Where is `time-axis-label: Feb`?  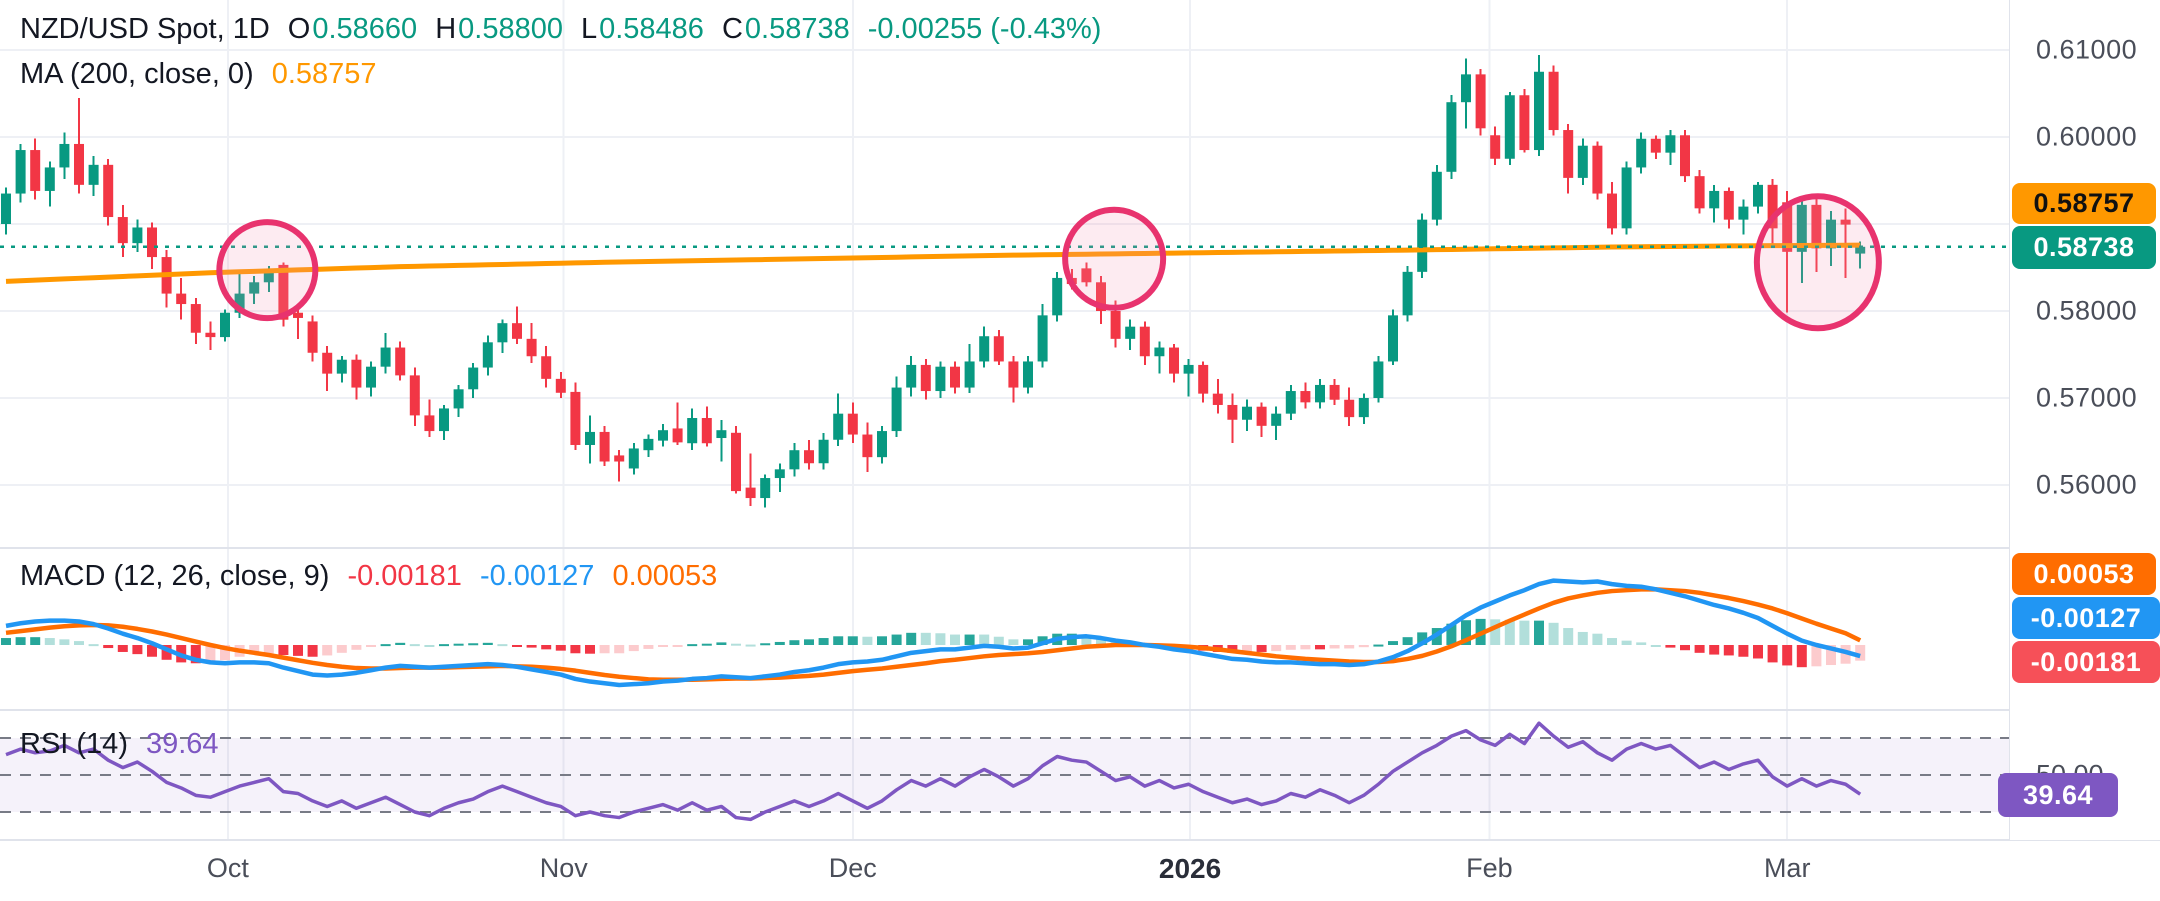
time-axis-label: Feb is located at coordinates (1489, 868).